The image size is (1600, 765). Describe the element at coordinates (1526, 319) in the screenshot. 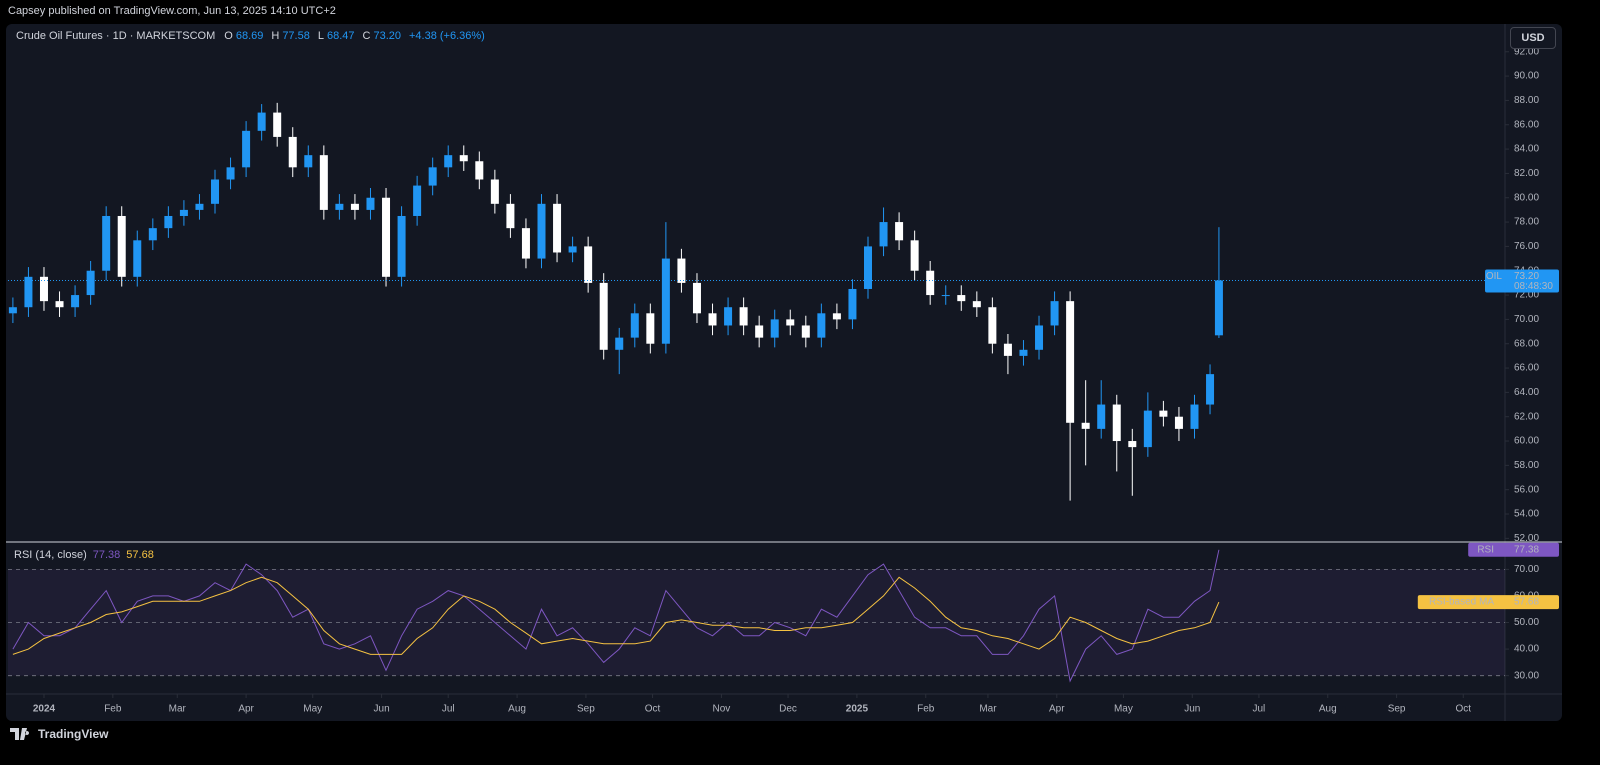

I see `y-tick-label: 70.00` at that location.